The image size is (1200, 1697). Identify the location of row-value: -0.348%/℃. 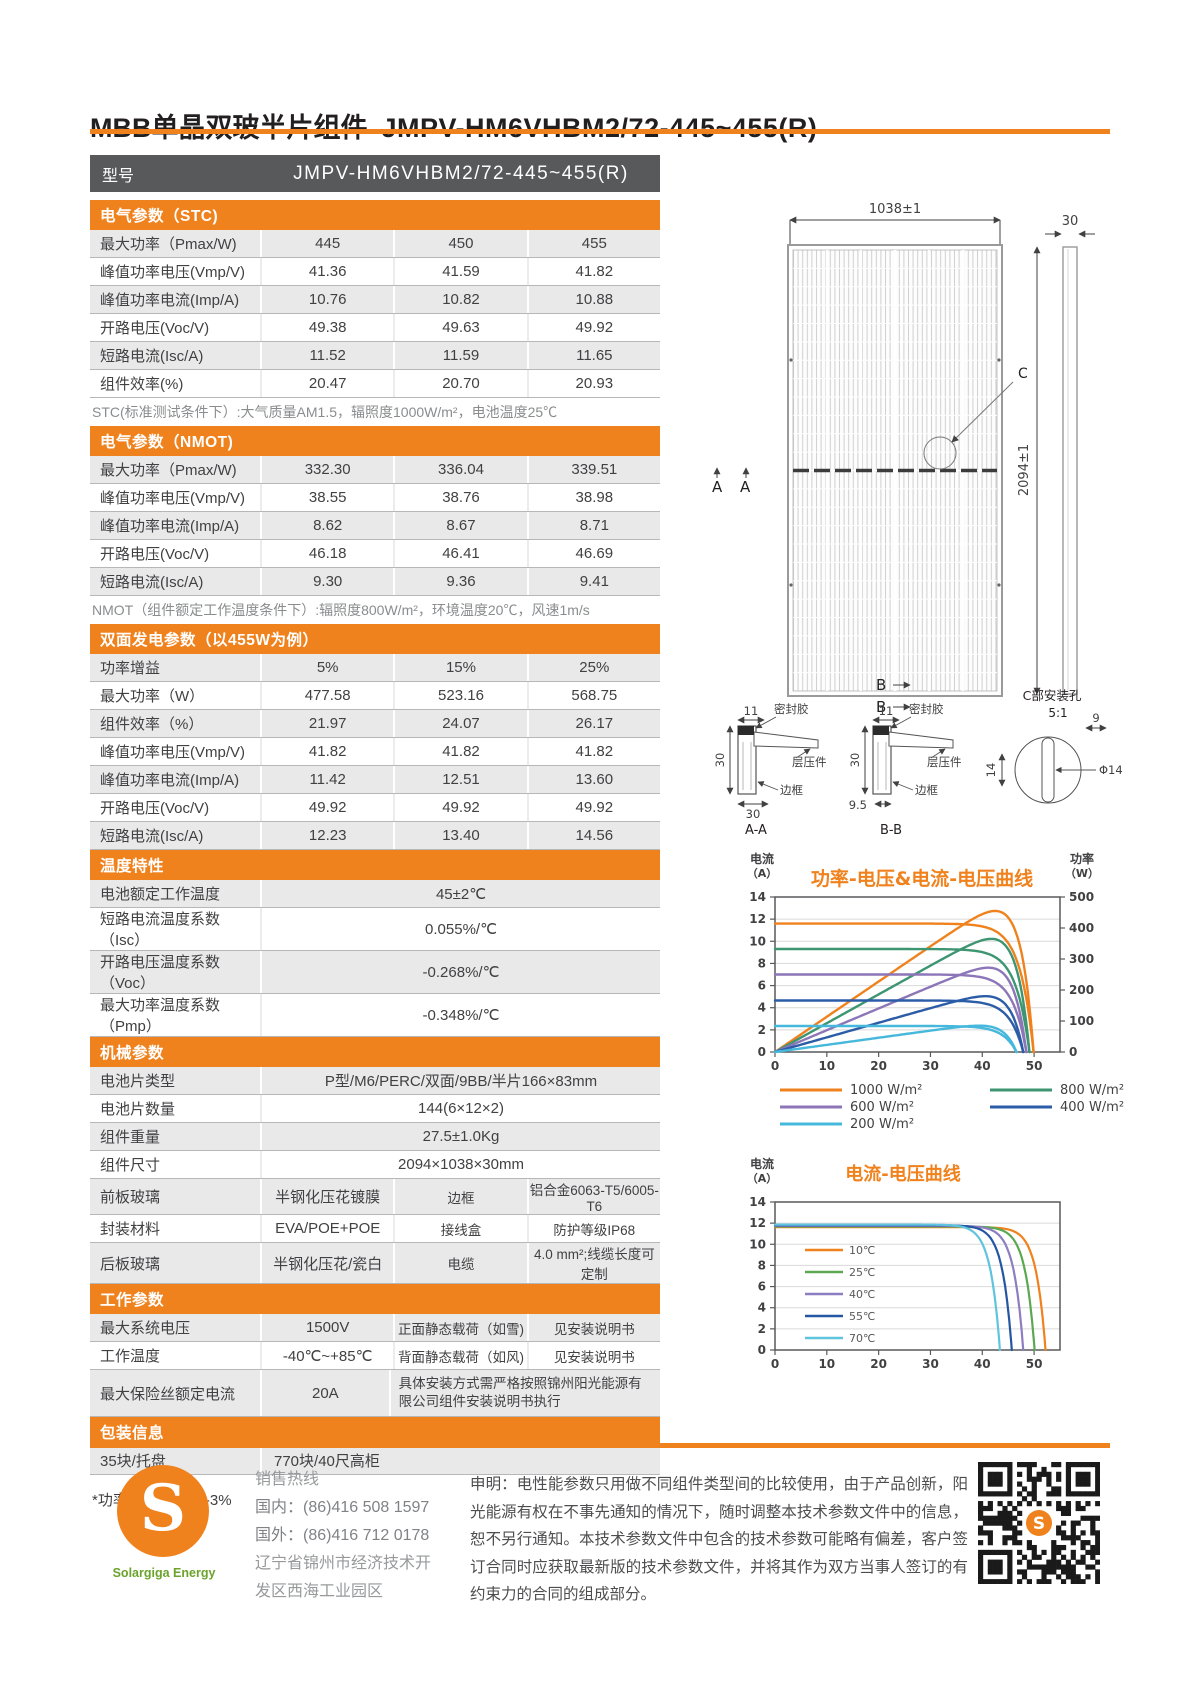
(460, 1015).